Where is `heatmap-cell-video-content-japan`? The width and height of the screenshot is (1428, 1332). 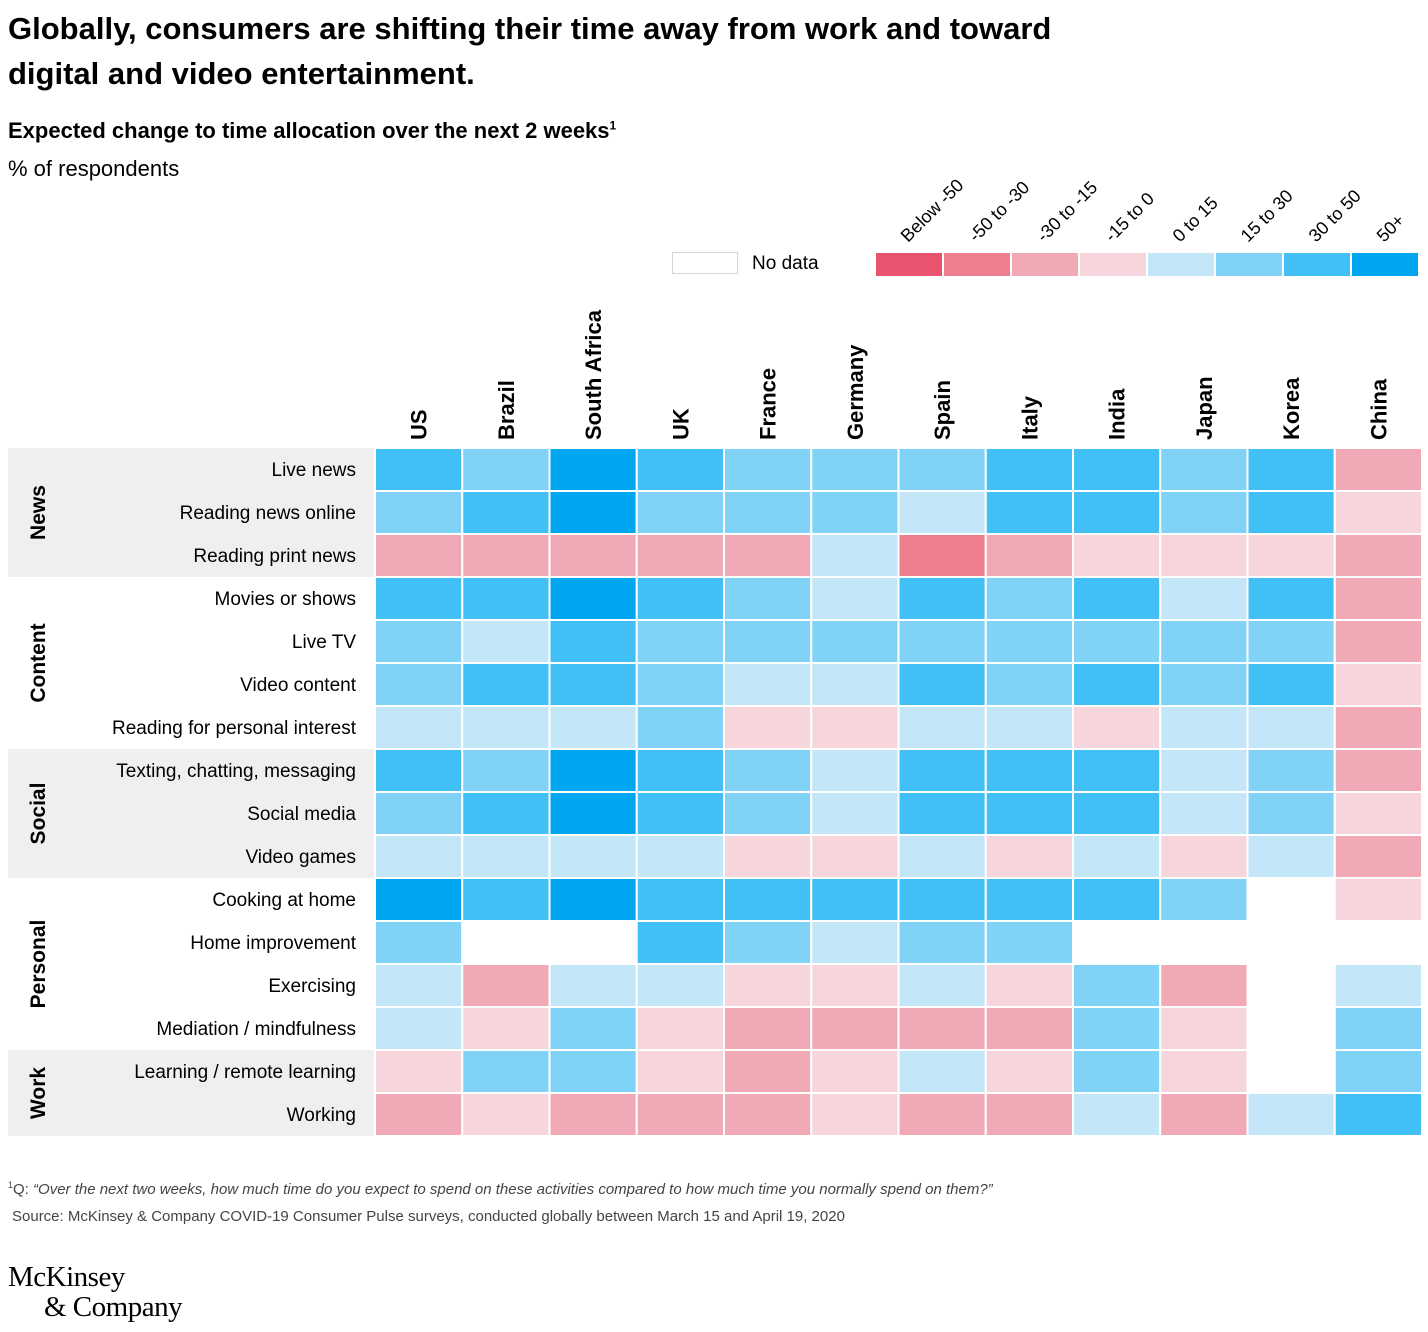 heatmap-cell-video-content-japan is located at coordinates (1204, 684).